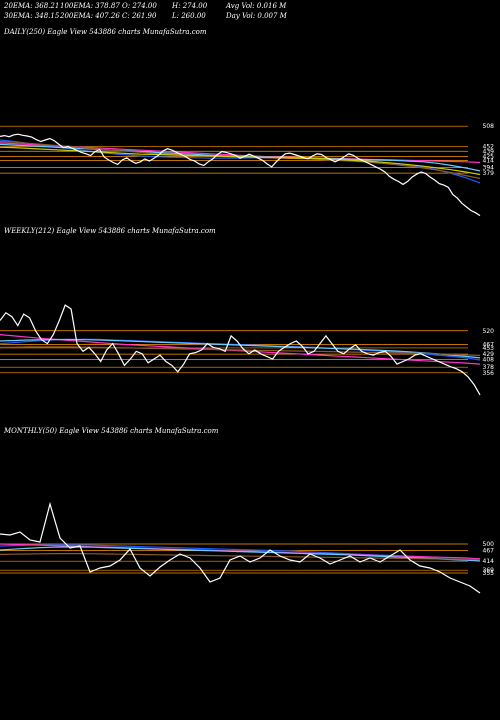 The height and width of the screenshot is (720, 500). I want to click on daily-level-label: 508, so click(489, 126).